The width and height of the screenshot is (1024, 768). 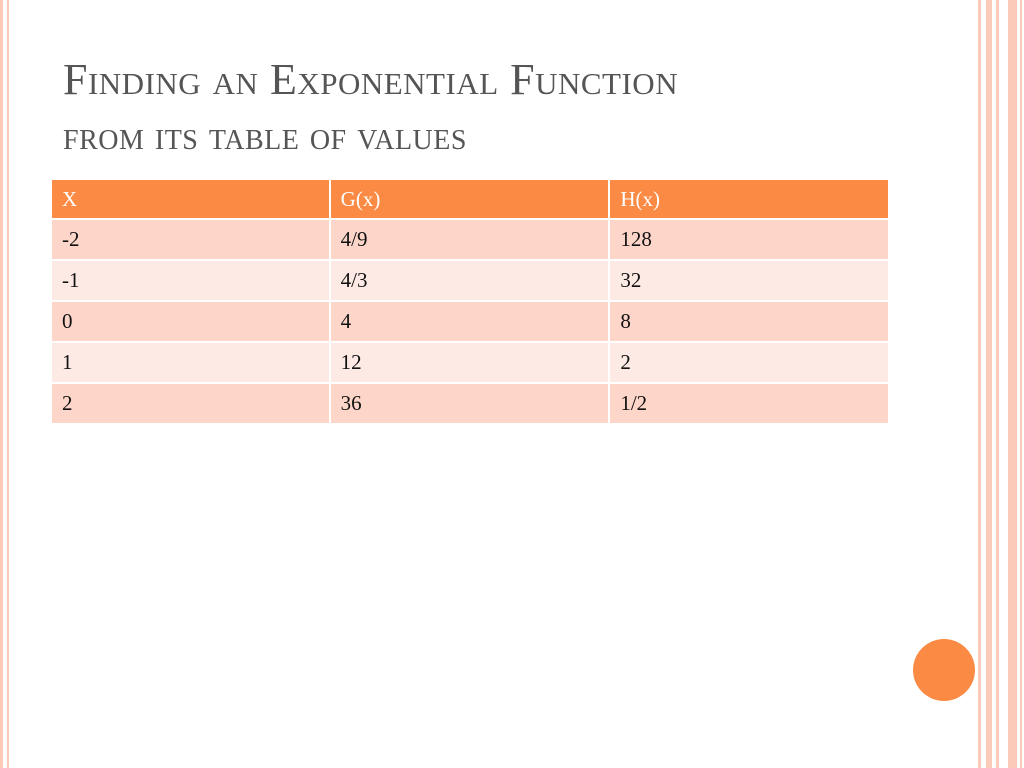 What do you see at coordinates (749, 403) in the screenshot?
I see `table-cell: 1/2` at bounding box center [749, 403].